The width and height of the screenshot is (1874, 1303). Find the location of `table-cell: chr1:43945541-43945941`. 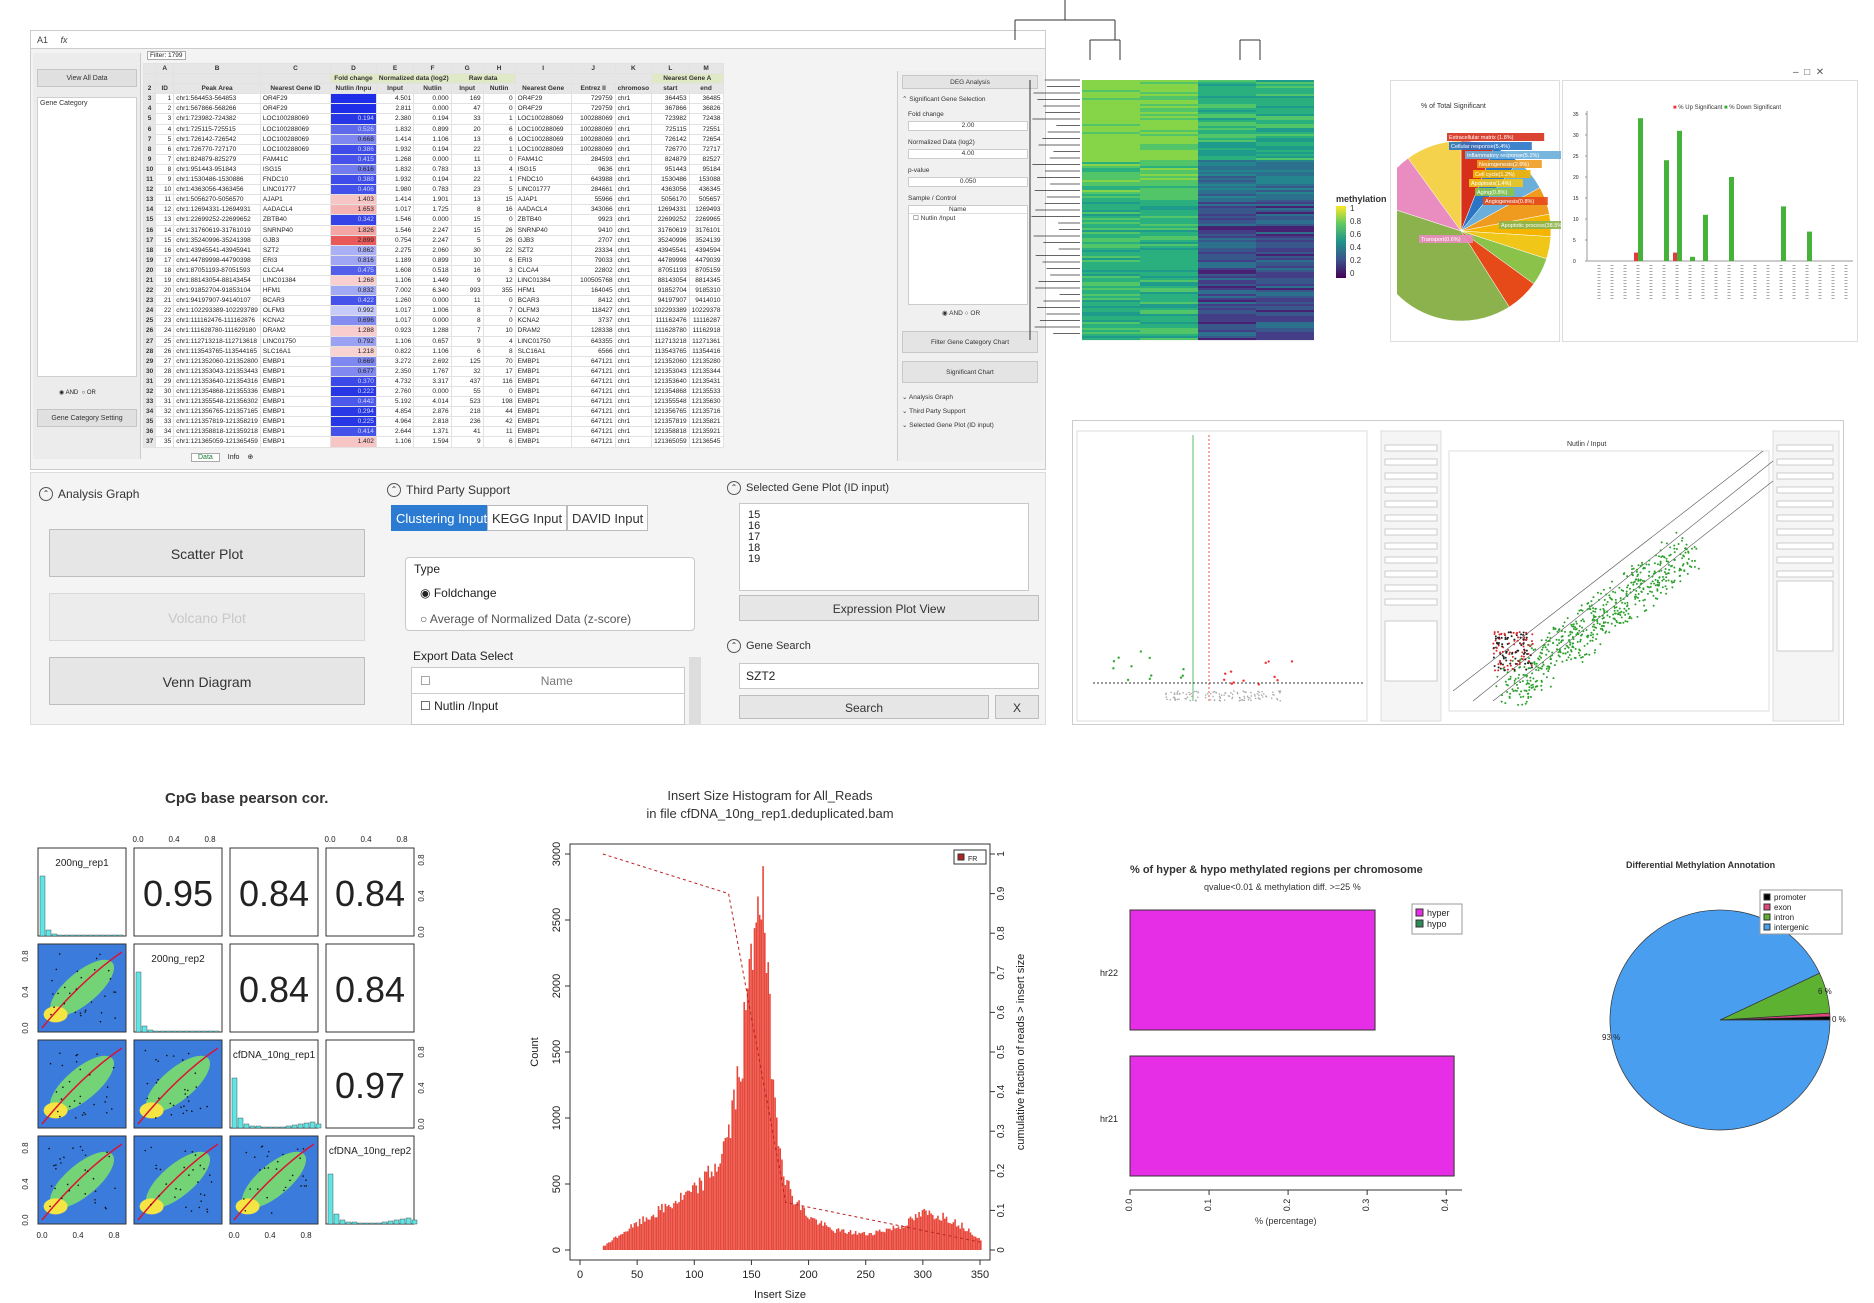

table-cell: chr1:43945541-43945941 is located at coordinates (217, 250).